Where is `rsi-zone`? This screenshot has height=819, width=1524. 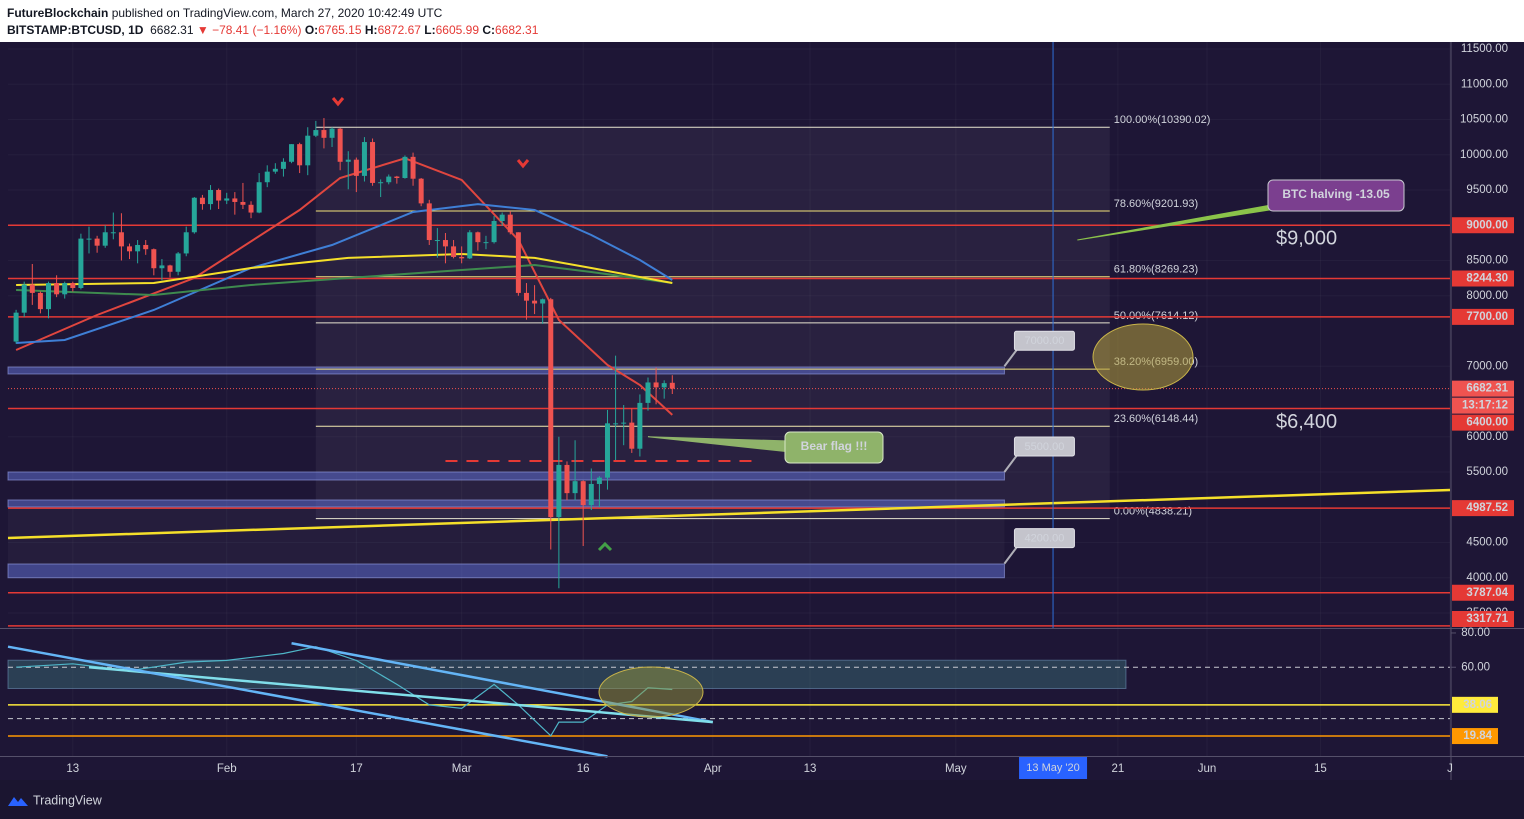 rsi-zone is located at coordinates (567, 674).